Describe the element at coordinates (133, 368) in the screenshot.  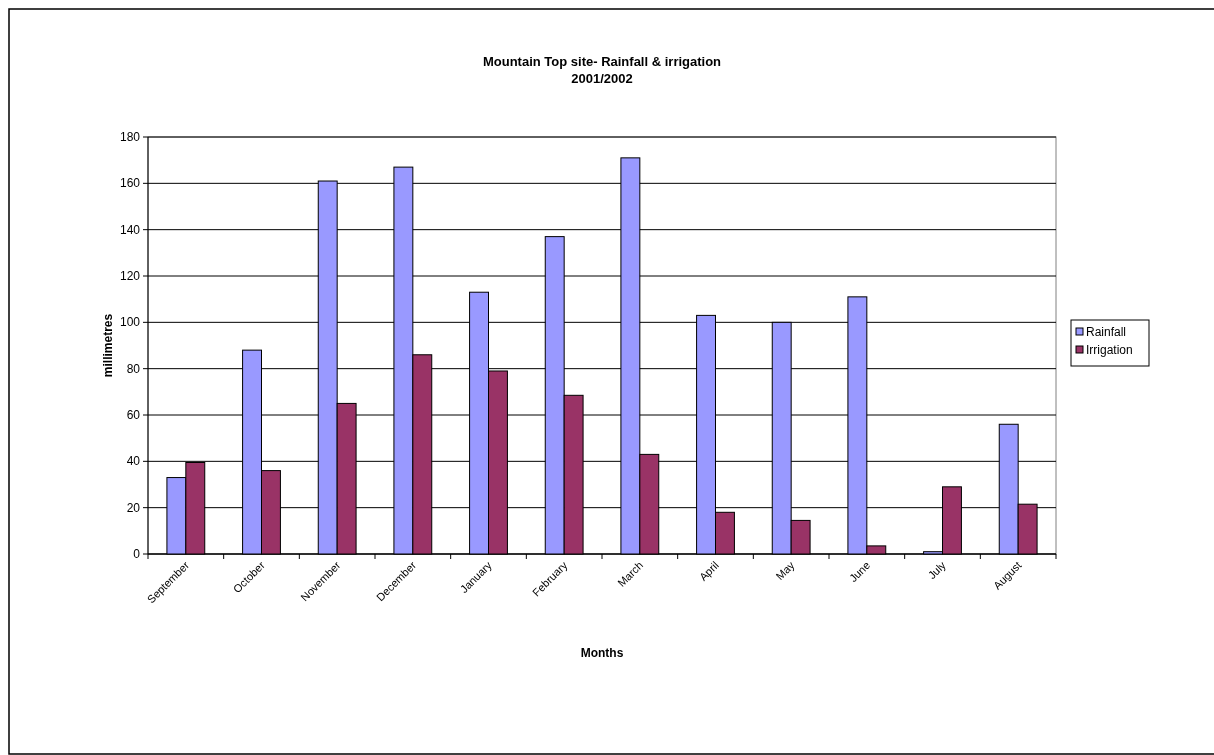
I see `y-tick-label: 80` at that location.